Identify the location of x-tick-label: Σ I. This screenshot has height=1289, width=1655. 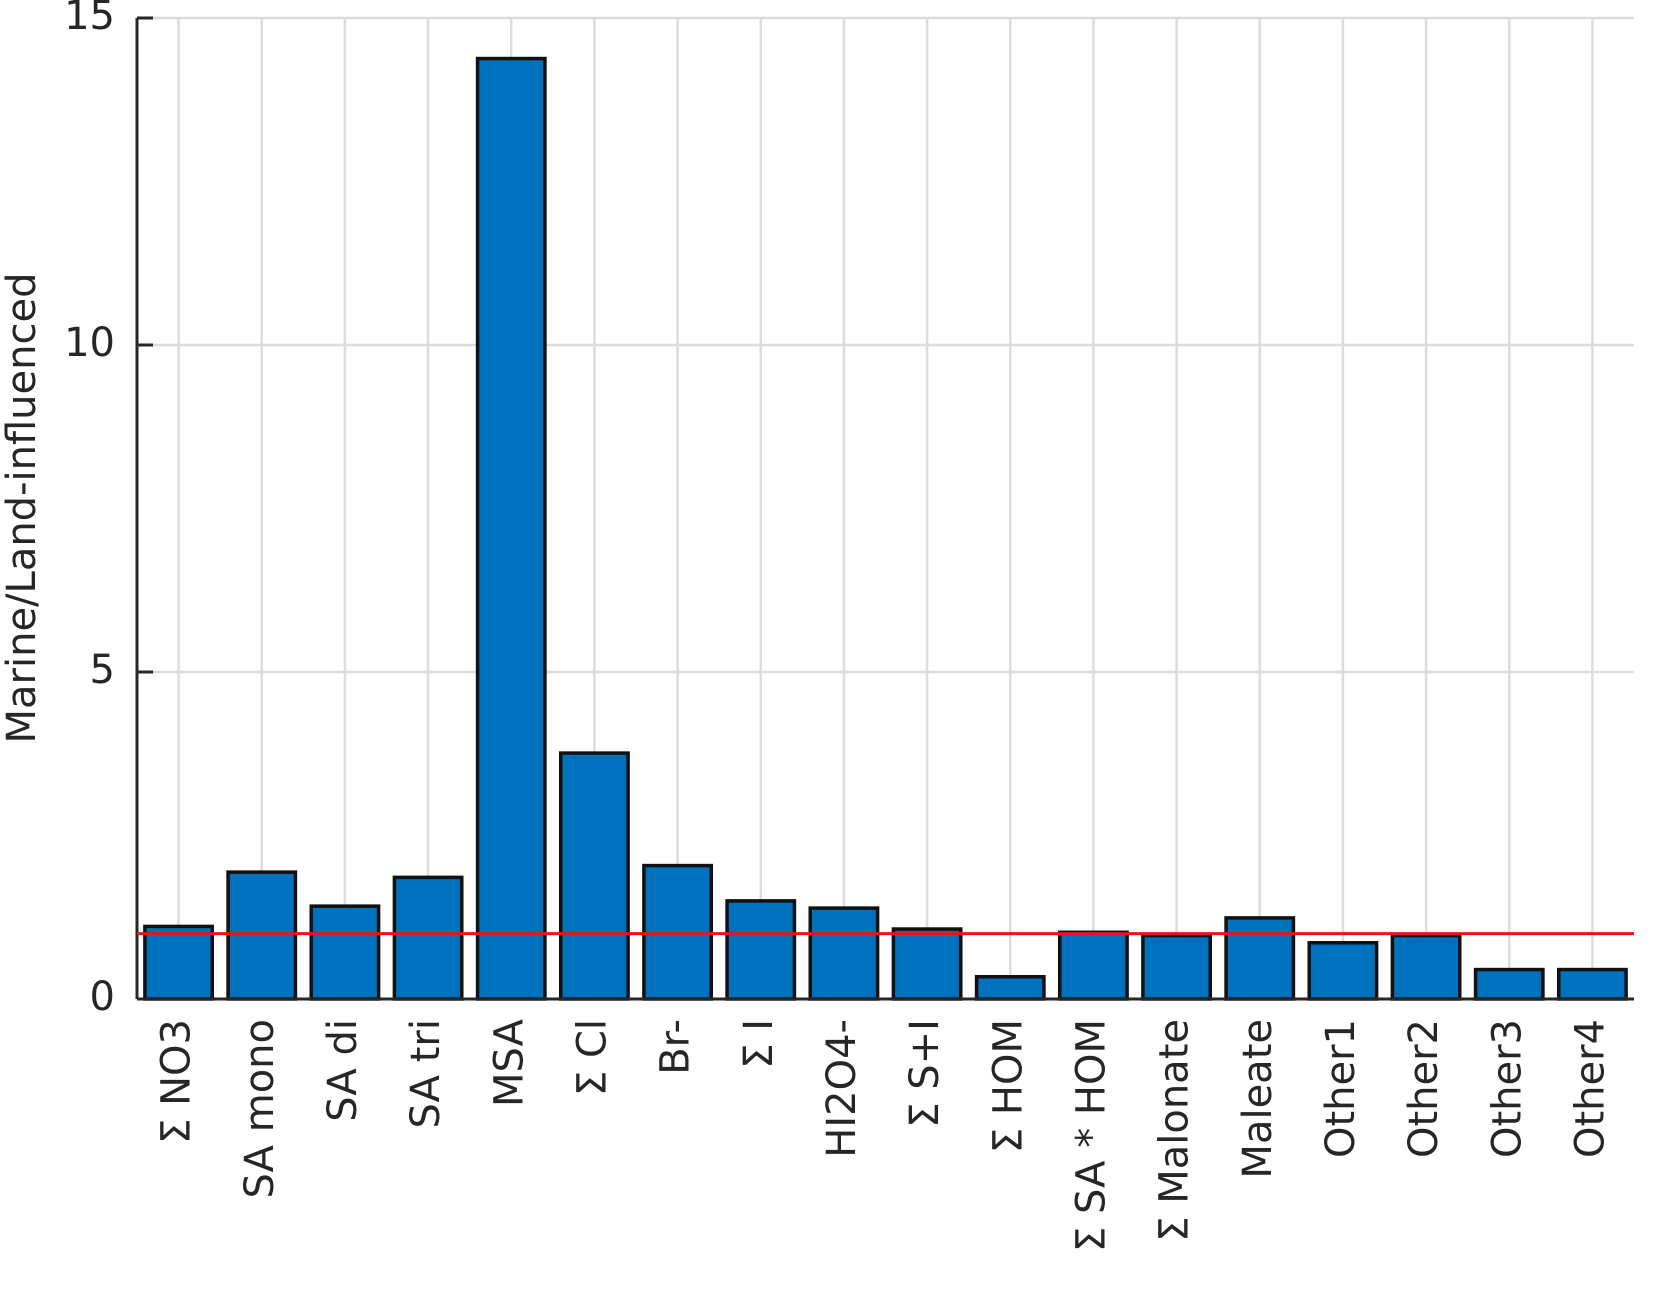
(759, 1044).